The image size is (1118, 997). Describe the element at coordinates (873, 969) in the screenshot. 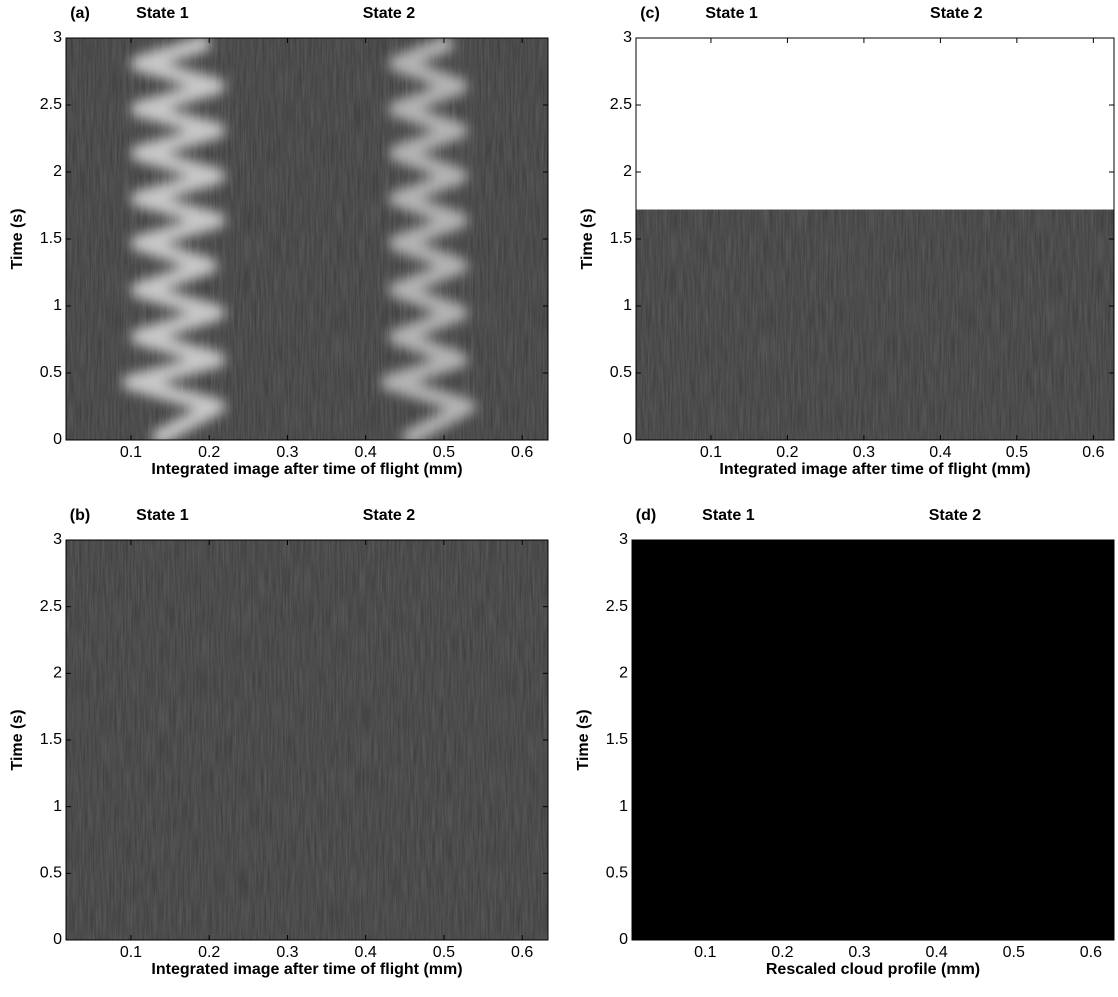

I see `x-axis-label: Rescaled cloud profile (mm)` at that location.